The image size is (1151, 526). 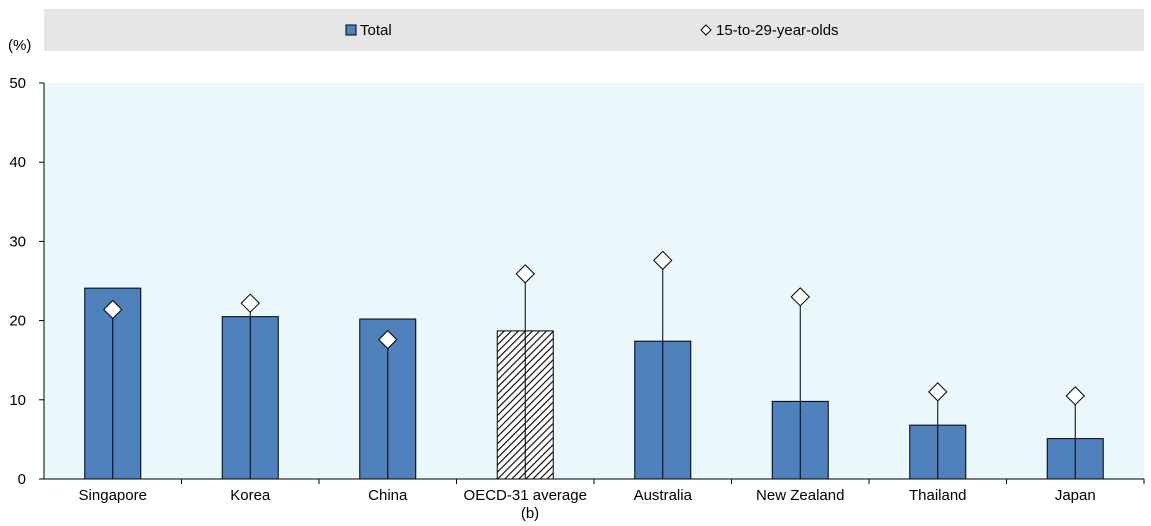 I want to click on y-tick-label: 50, so click(x=17, y=83).